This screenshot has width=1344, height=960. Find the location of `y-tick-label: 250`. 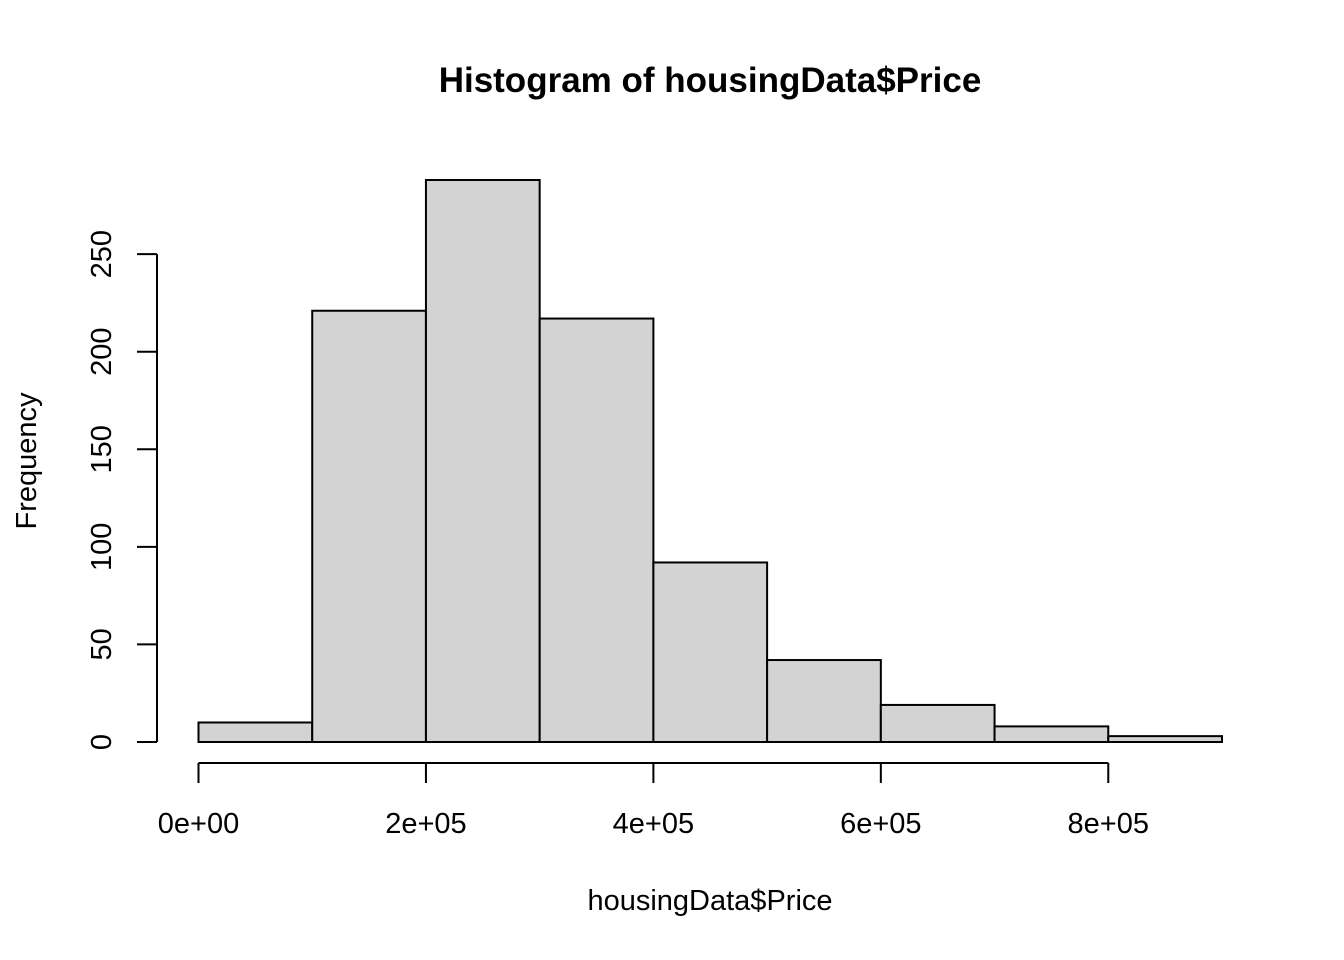

y-tick-label: 250 is located at coordinates (102, 254).